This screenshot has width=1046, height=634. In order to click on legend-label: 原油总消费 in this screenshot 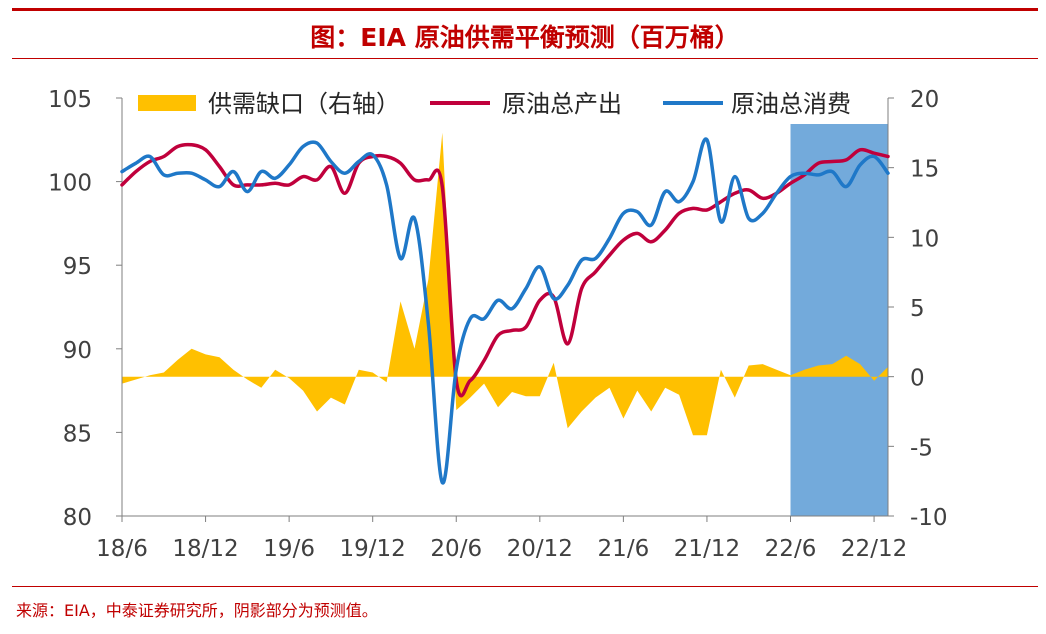, I will do `click(791, 104)`.